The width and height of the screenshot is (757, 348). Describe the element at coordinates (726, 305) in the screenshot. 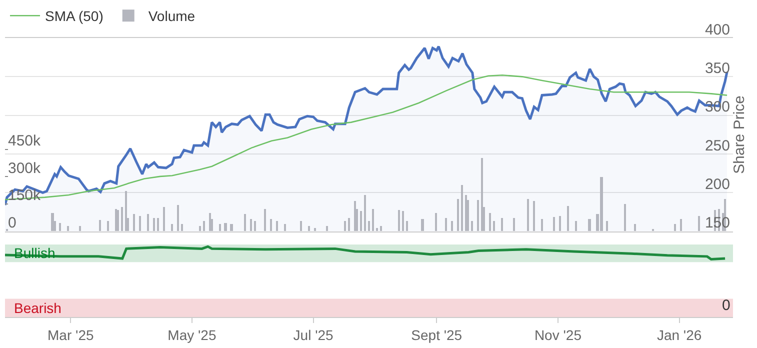

I see `annotation: 0` at that location.